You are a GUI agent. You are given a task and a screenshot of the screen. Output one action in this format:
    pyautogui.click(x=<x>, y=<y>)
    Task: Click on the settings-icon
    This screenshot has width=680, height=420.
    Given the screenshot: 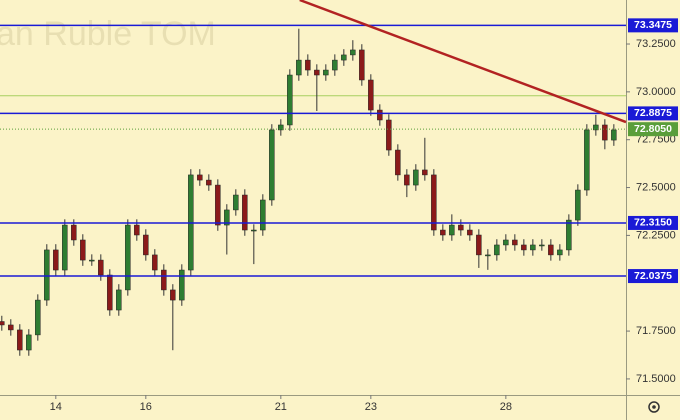 What is the action you would take?
    pyautogui.click(x=654, y=407)
    